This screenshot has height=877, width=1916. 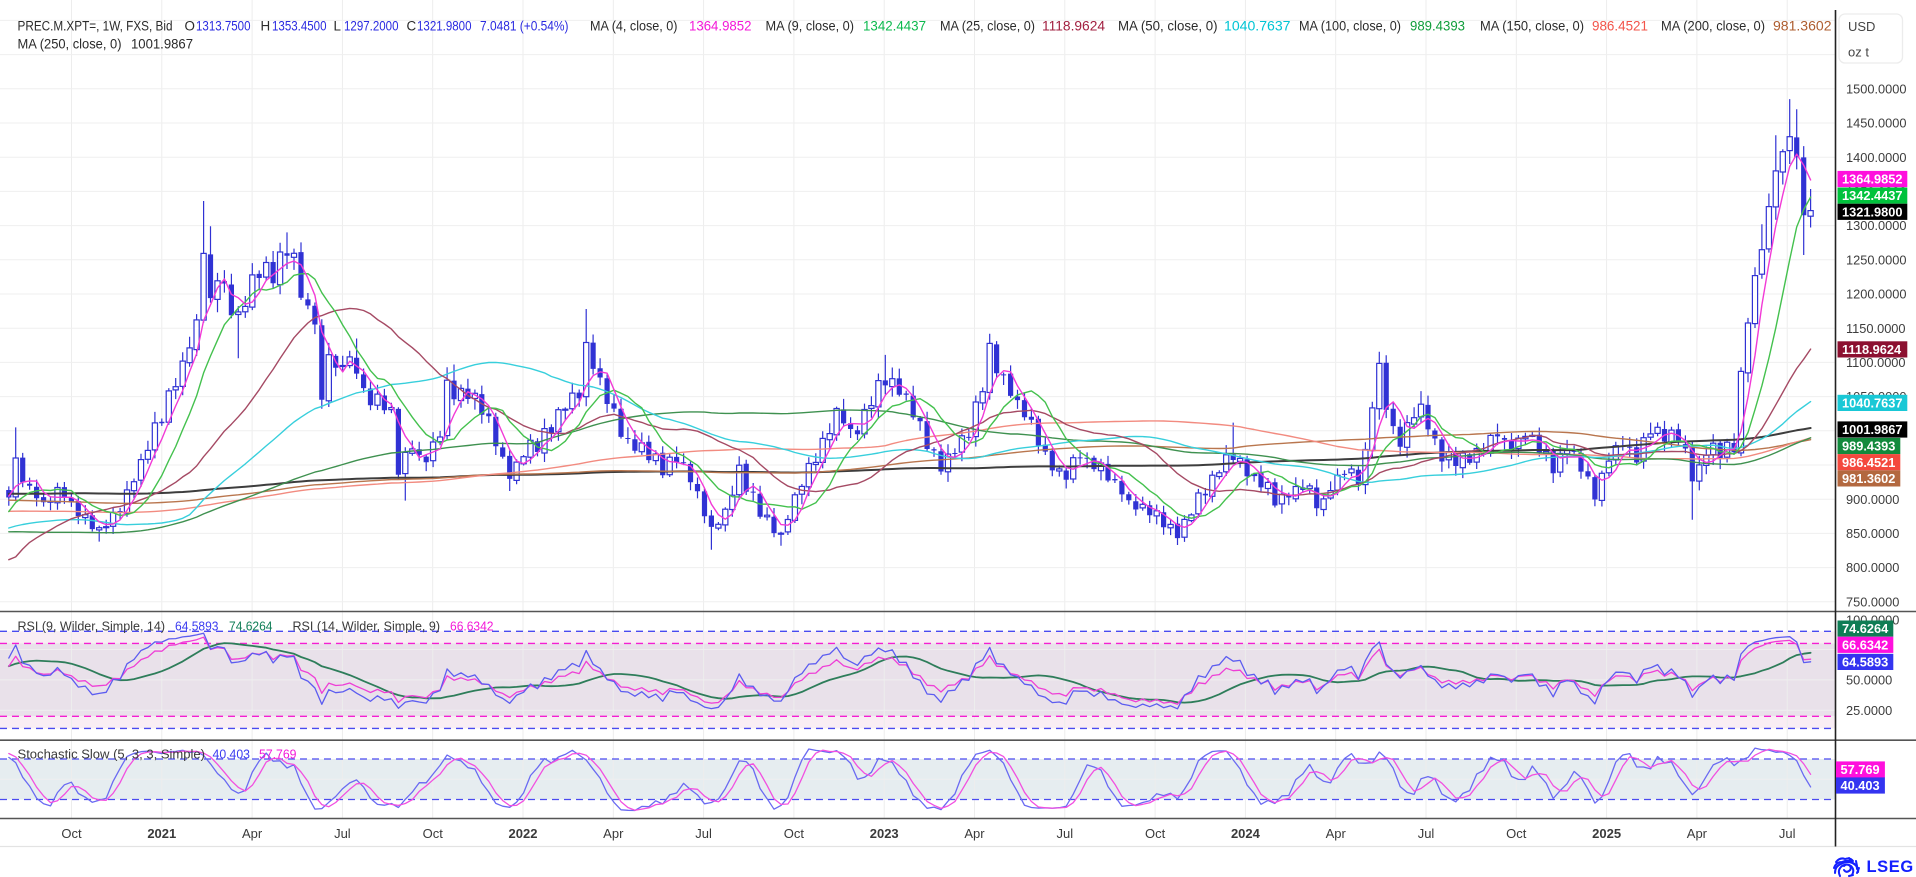 I want to click on svg-text: 1250.0000, so click(x=1876, y=259).